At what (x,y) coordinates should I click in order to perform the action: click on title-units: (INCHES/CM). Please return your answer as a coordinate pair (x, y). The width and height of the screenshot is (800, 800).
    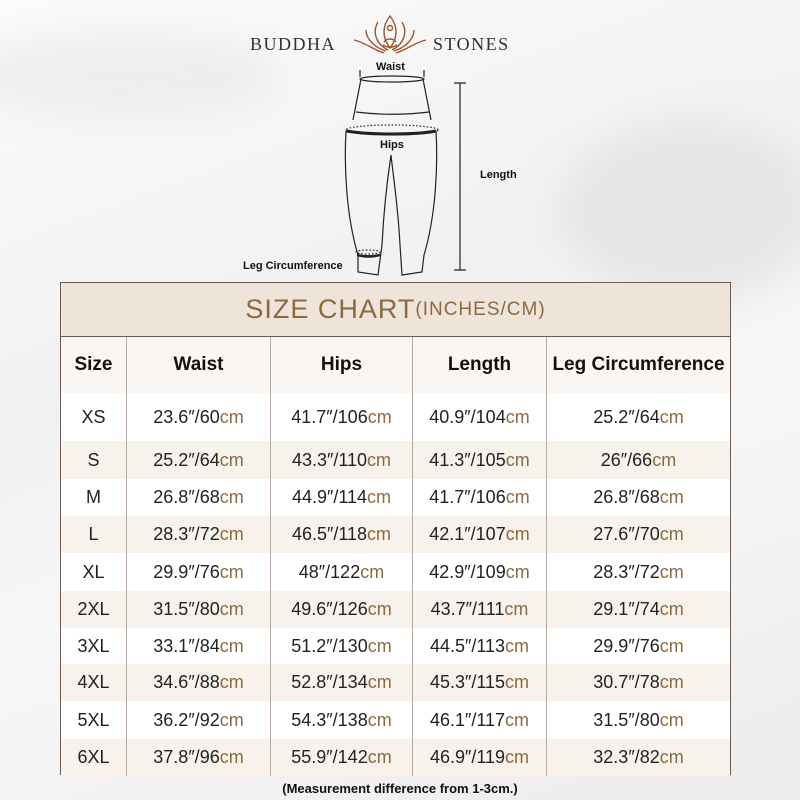
    Looking at the image, I should click on (480, 309).